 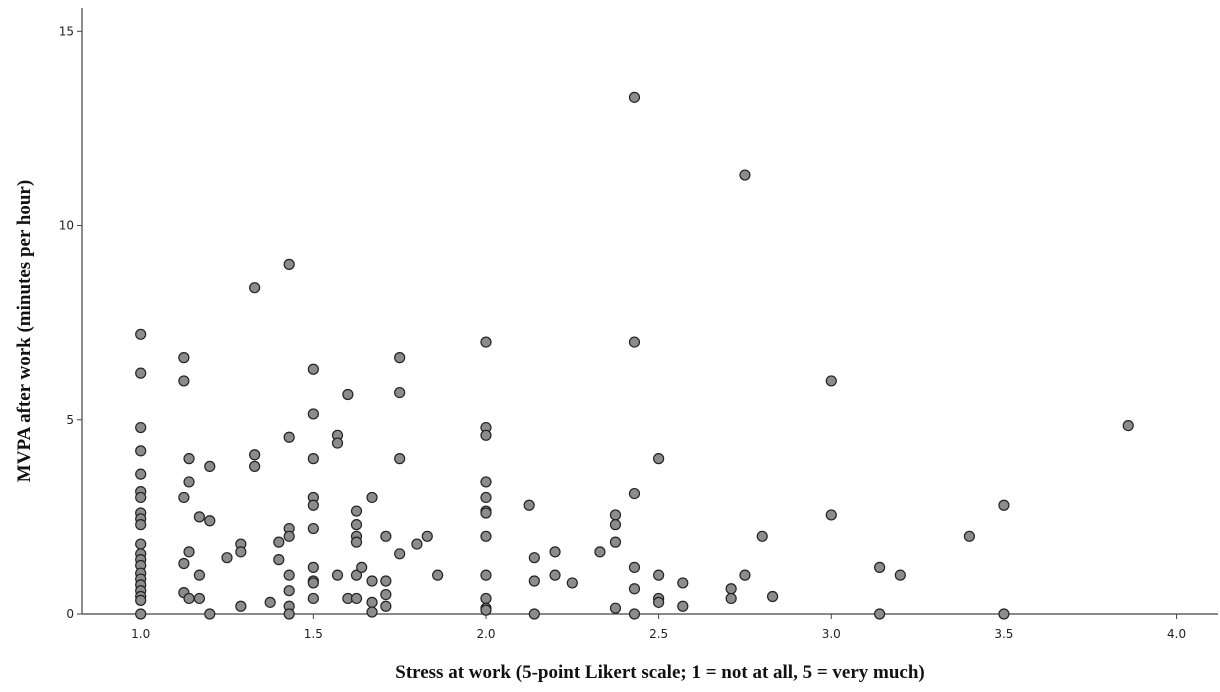 What do you see at coordinates (140, 634) in the screenshot?
I see `x-tick-label: 1.0` at bounding box center [140, 634].